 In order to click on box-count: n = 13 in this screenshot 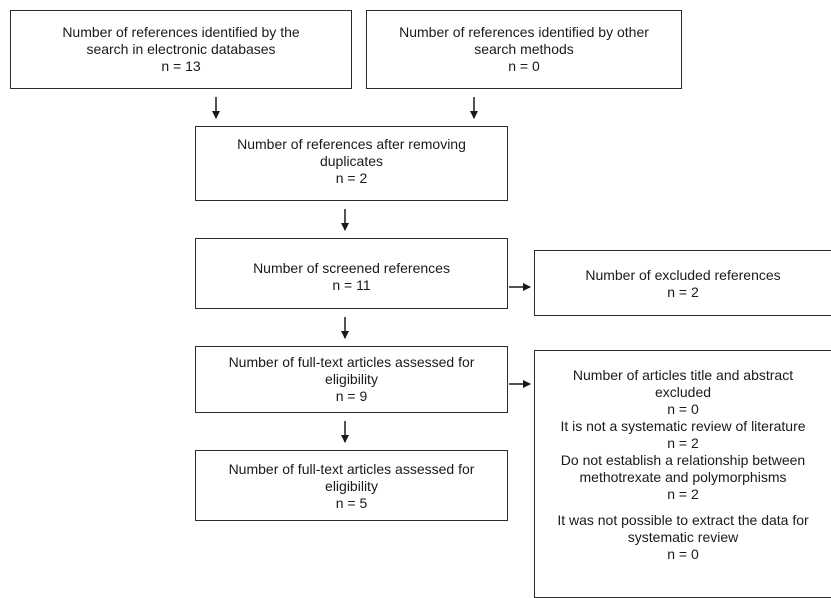, I will do `click(181, 66)`.